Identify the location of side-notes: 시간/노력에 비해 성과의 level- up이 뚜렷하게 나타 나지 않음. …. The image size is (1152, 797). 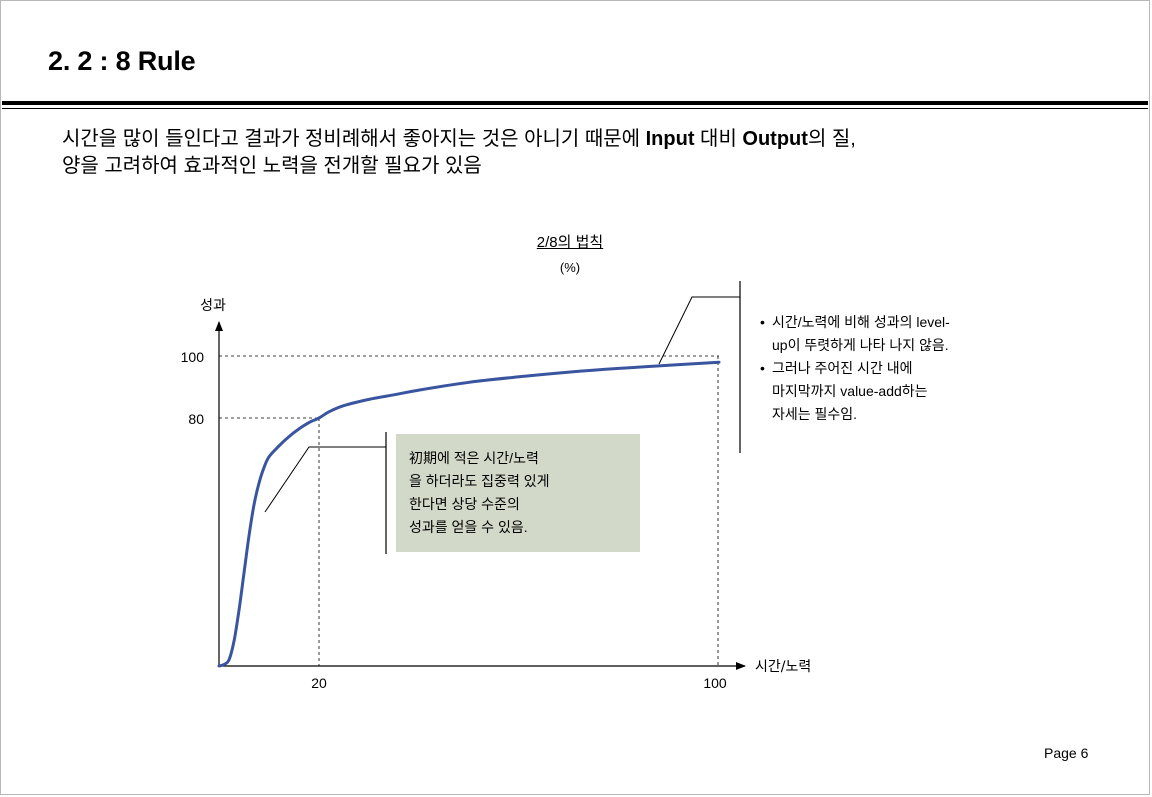
(890, 368).